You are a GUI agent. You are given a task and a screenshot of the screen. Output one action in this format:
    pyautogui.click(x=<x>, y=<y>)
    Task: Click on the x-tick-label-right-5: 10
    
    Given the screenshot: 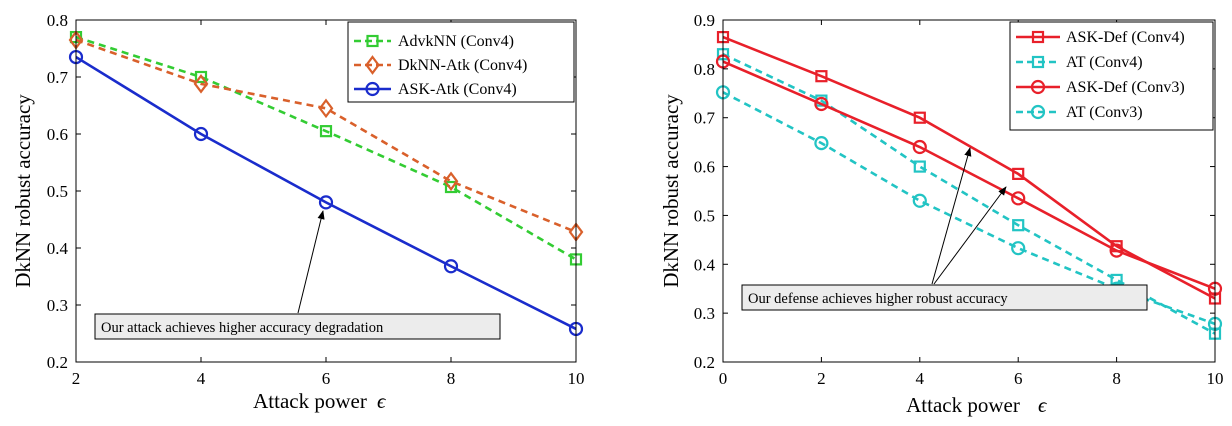 What is the action you would take?
    pyautogui.click(x=1215, y=378)
    